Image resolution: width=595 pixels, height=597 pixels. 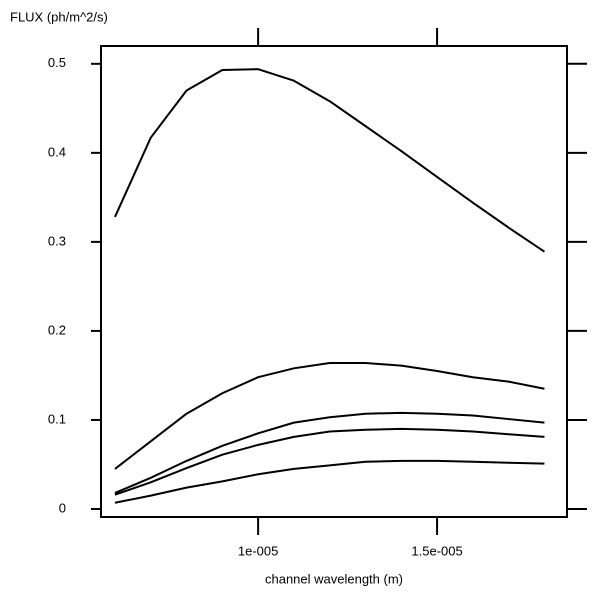 What do you see at coordinates (57, 329) in the screenshot?
I see `y-tick-label: 0.2` at bounding box center [57, 329].